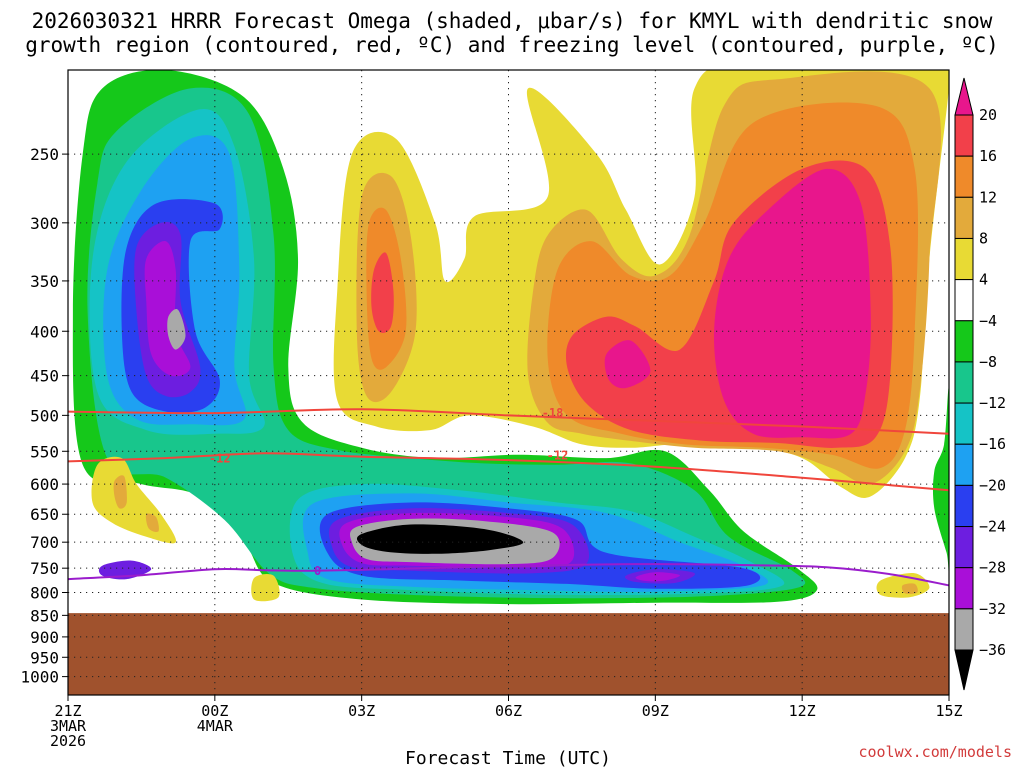  I want to click on x-tick-label-3-0: 00Z, so click(214, 711).